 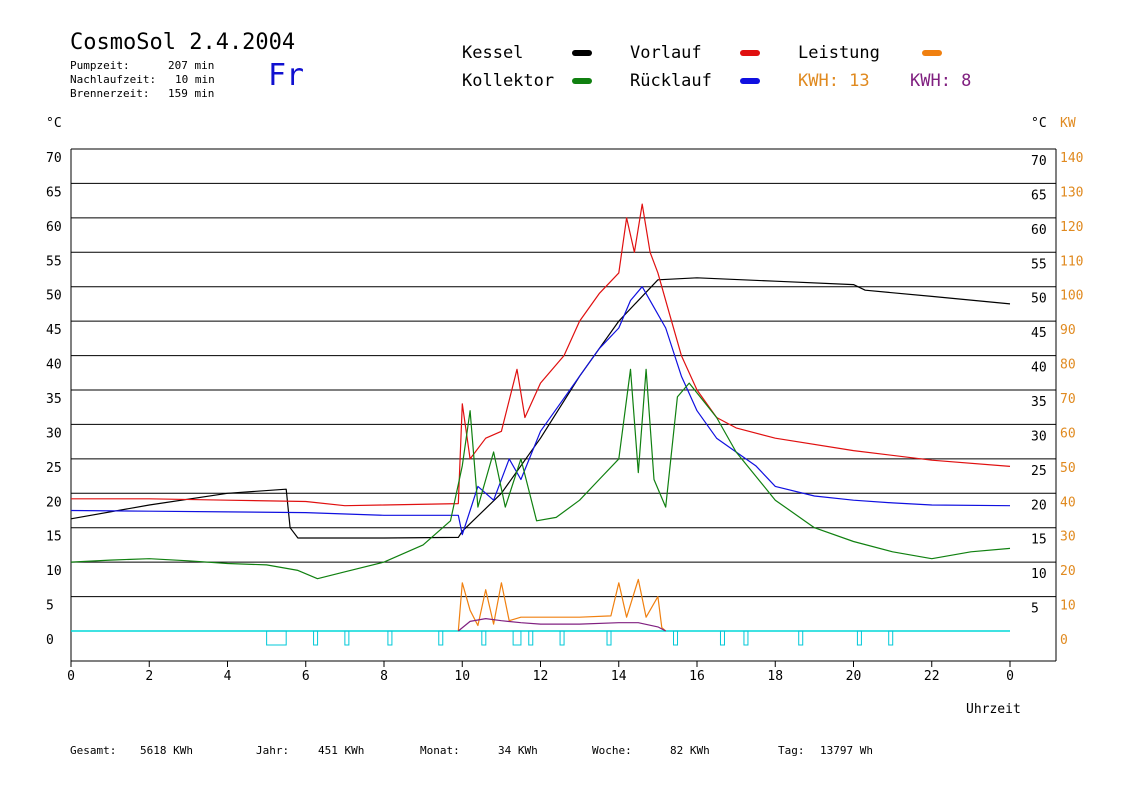 What do you see at coordinates (518, 750) in the screenshot?
I see `footer-monat-value: 34 KWh` at bounding box center [518, 750].